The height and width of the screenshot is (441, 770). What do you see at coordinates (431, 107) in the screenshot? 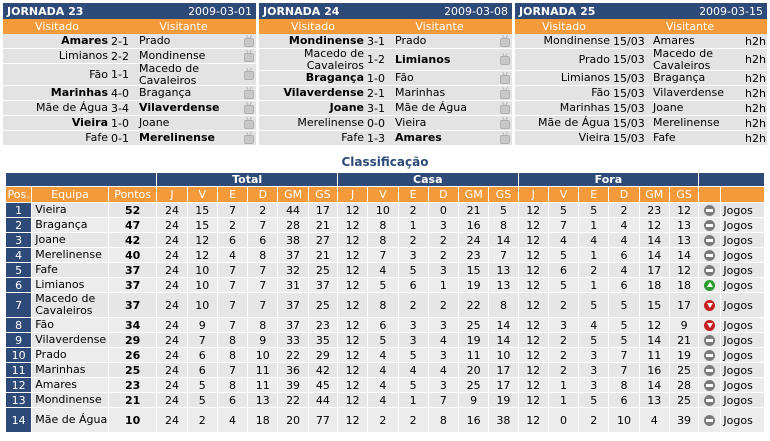
I see `away-team: Mãe de Água` at bounding box center [431, 107].